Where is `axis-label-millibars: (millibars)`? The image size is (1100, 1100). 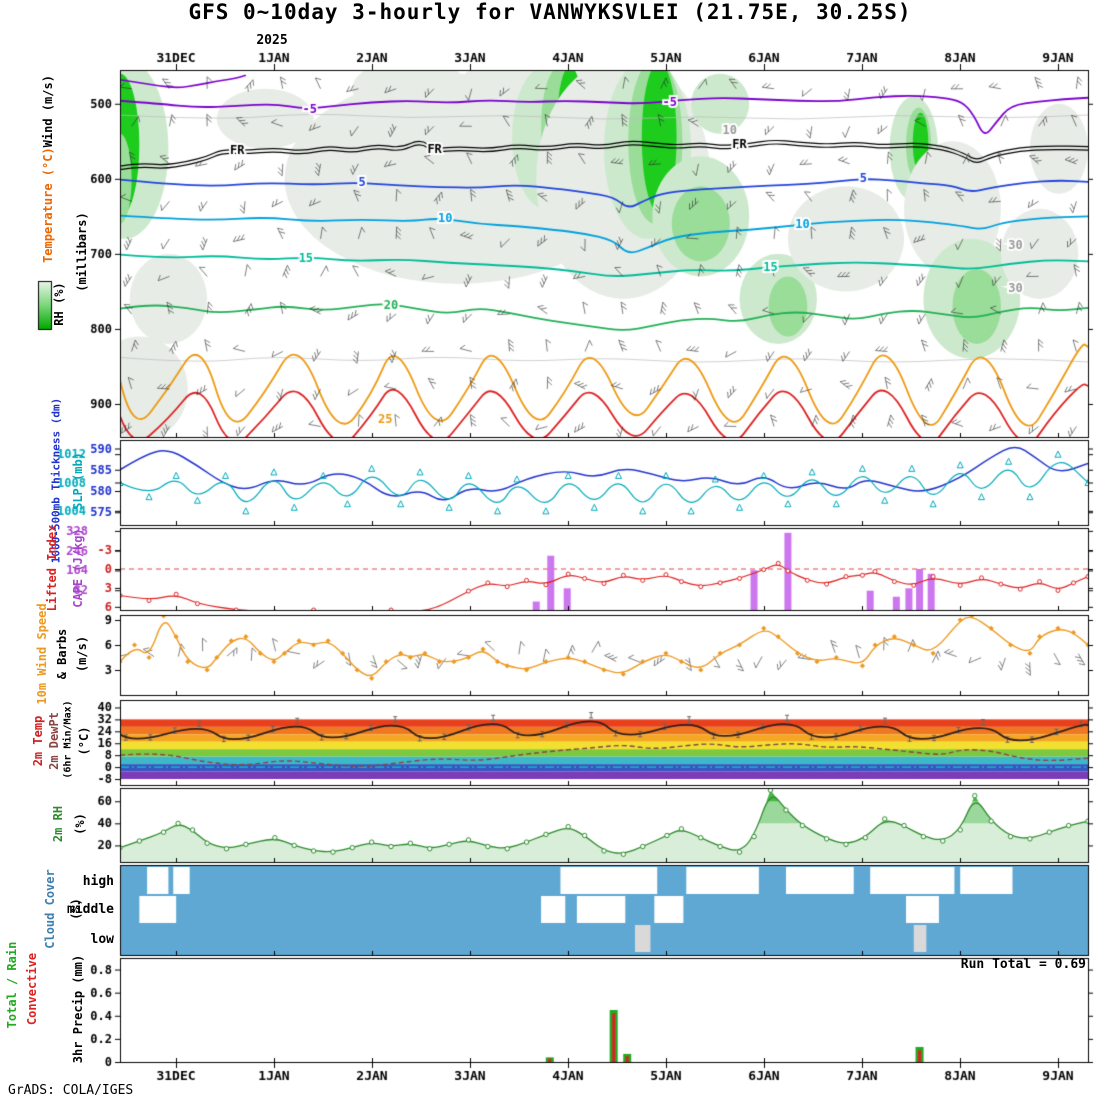
axis-label-millibars: (millibars) is located at coordinates (82, 252).